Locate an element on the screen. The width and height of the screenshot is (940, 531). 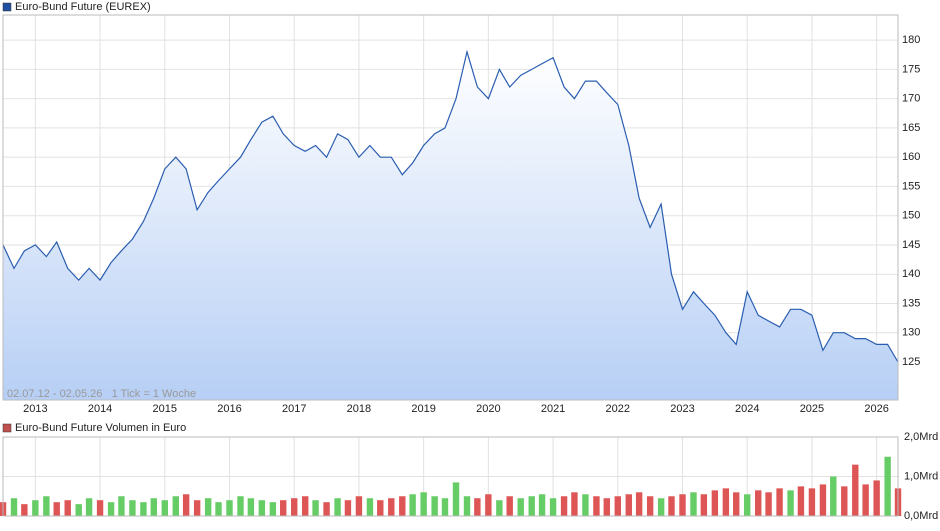
x-tick-label: 2021 is located at coordinates (553, 409).